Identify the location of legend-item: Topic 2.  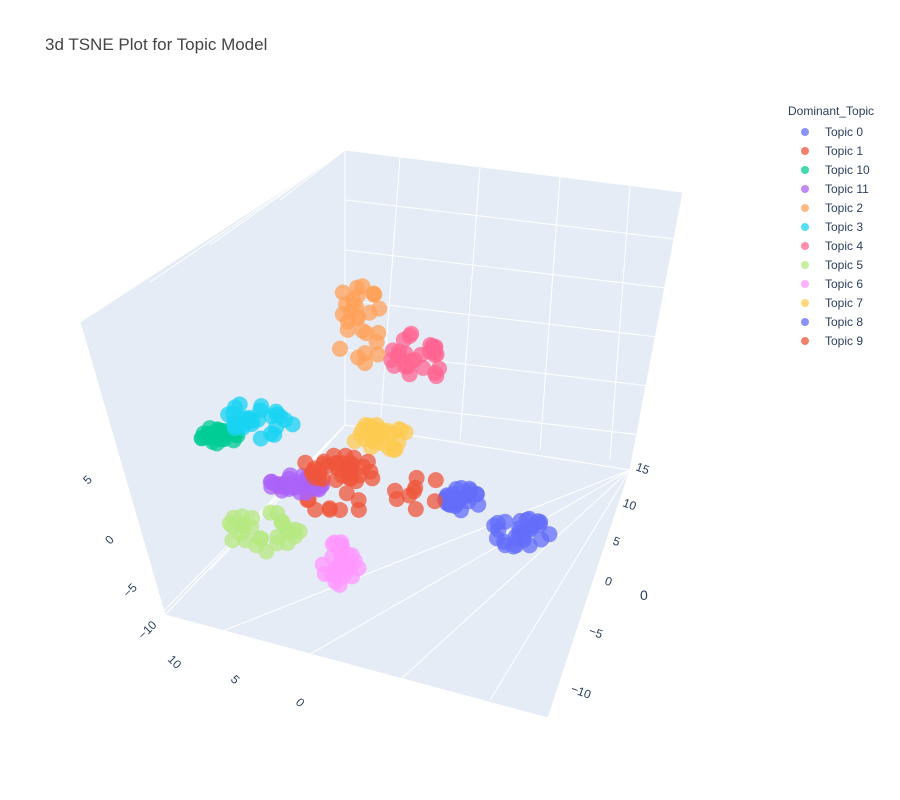
(831, 207).